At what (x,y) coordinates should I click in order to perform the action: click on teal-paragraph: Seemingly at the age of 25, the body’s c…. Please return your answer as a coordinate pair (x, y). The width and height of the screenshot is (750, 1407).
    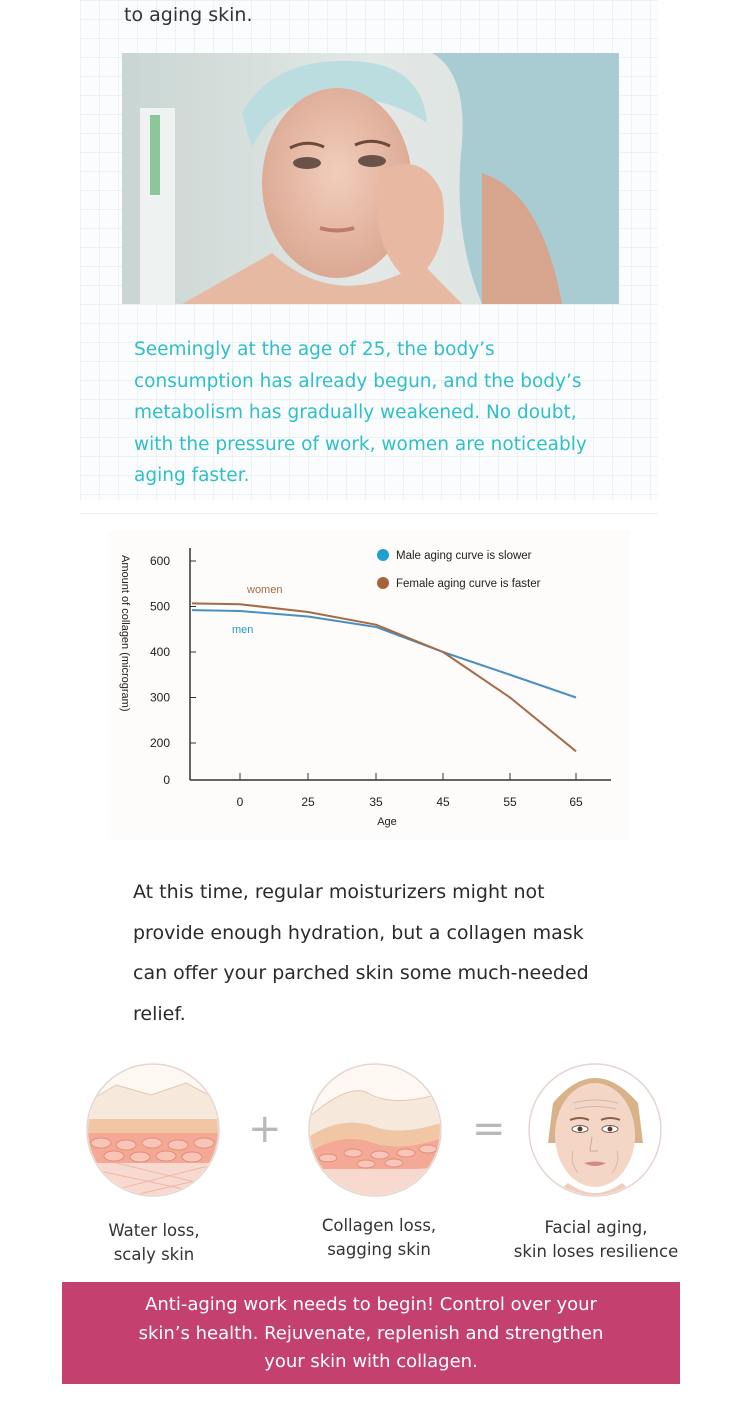
    Looking at the image, I should click on (379, 413).